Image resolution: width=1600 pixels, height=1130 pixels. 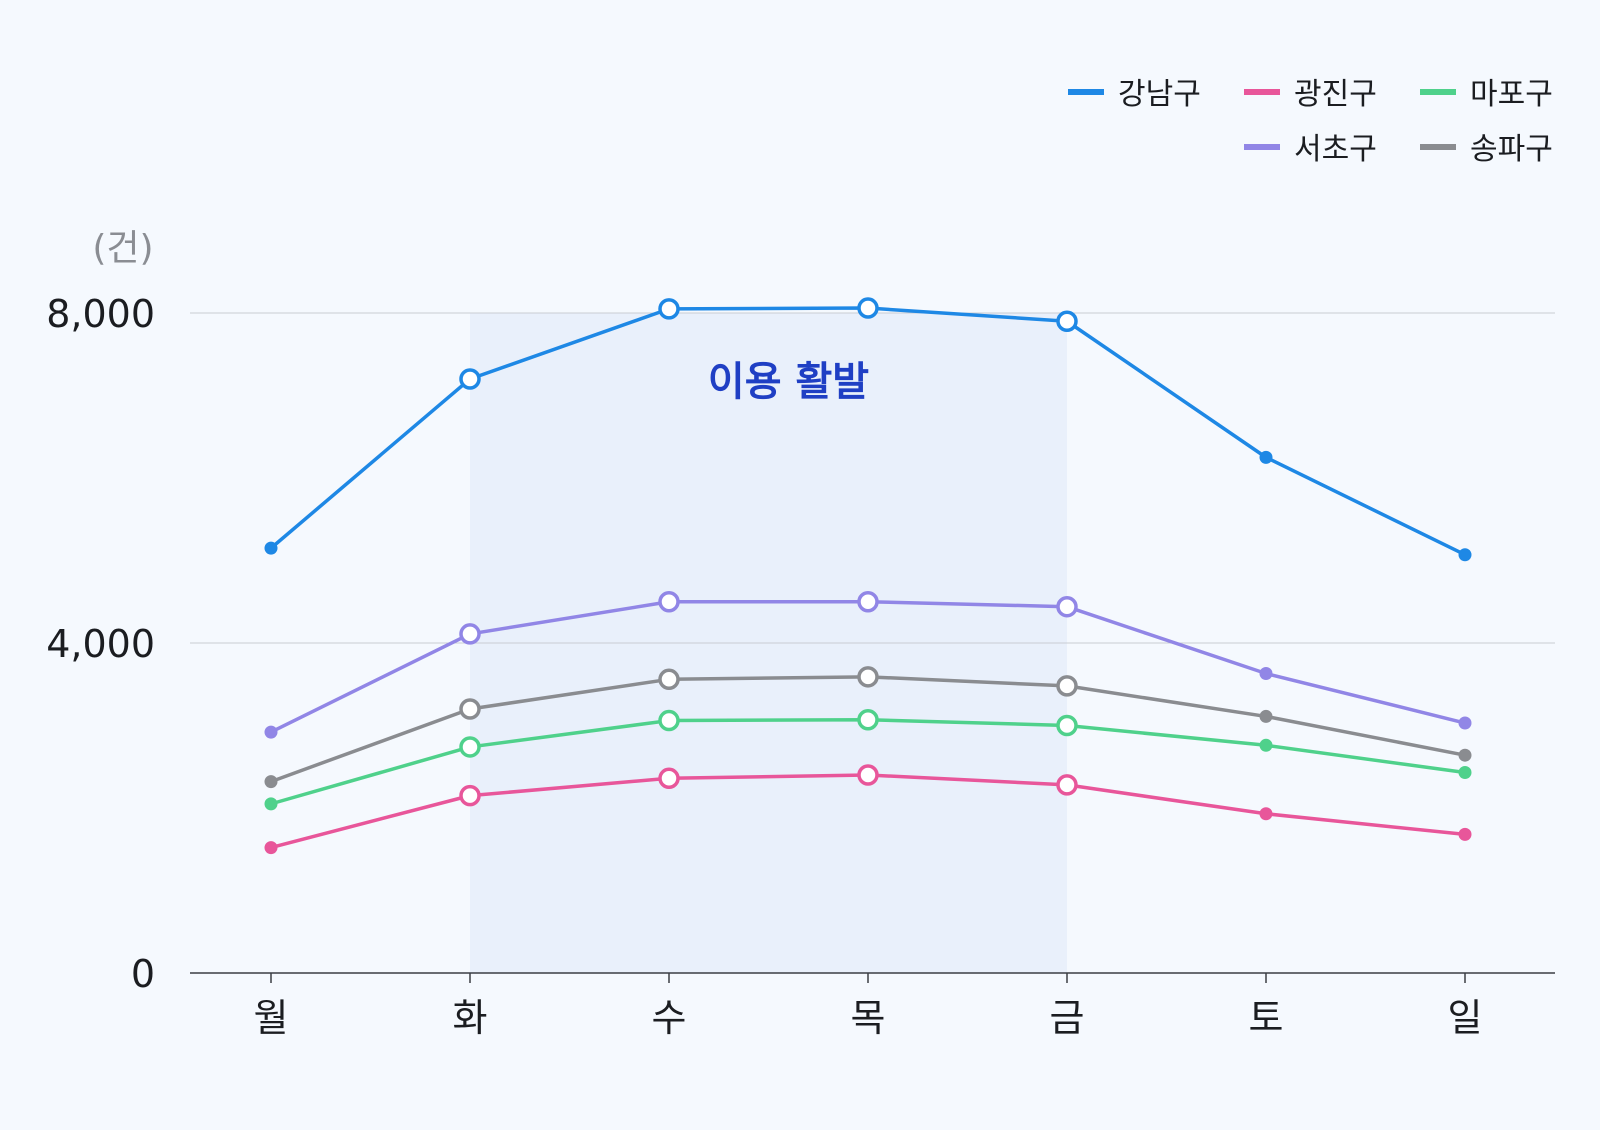 I want to click on x-tick-label: 목, so click(x=868, y=1018).